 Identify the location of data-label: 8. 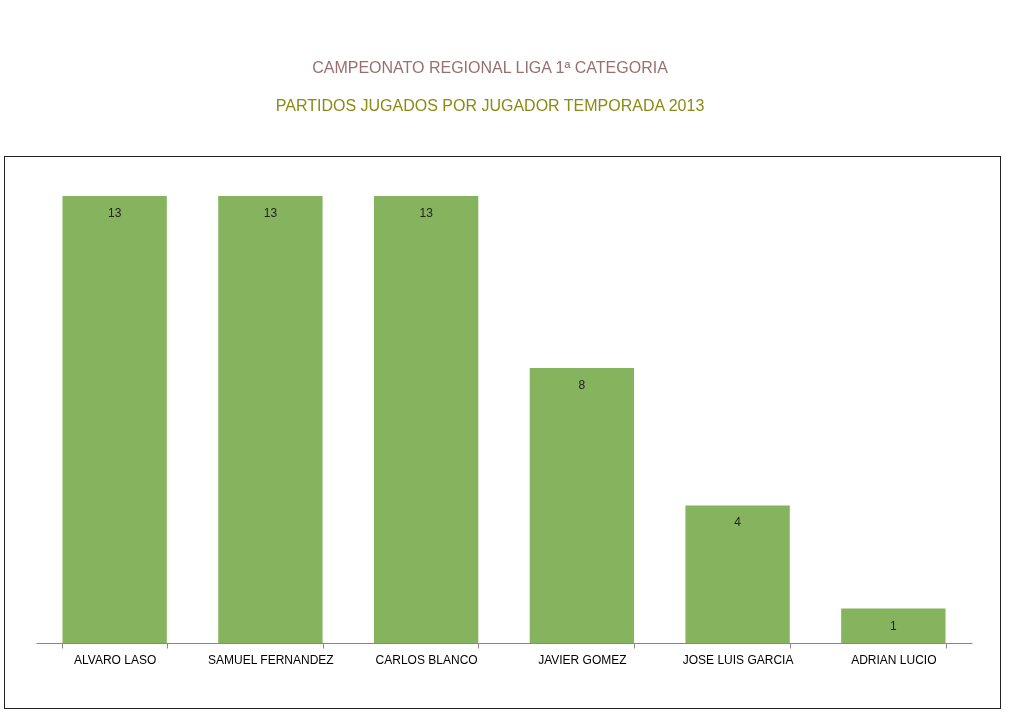
(582, 384).